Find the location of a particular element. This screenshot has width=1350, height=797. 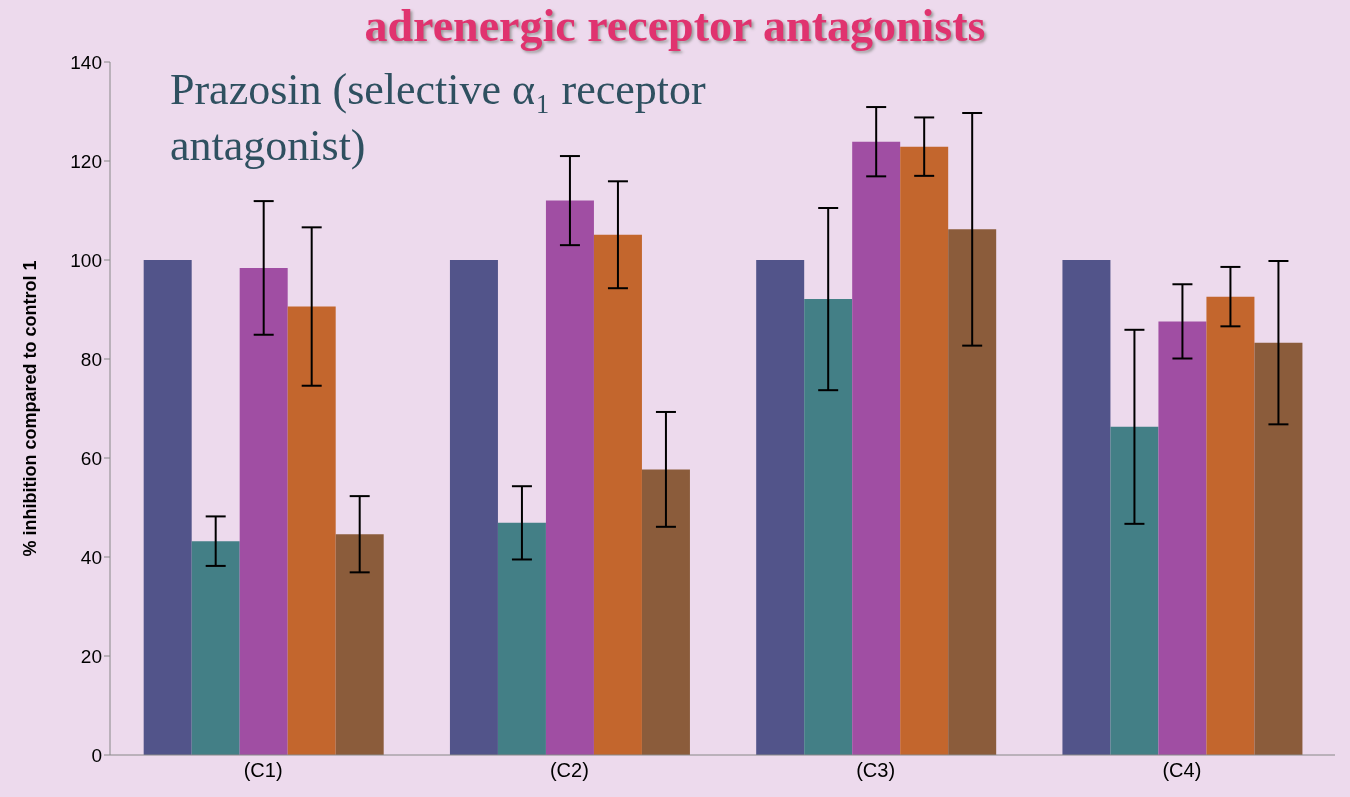

x-tick-label: (C1) is located at coordinates (263, 770).